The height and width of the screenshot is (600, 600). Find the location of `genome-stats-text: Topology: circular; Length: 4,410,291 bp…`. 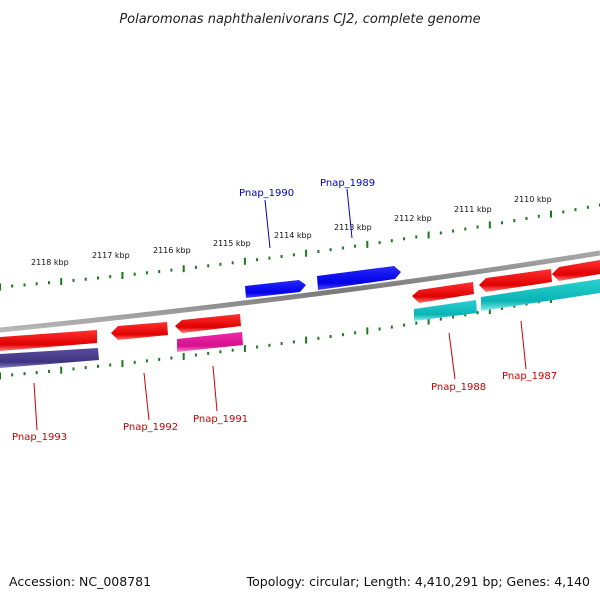

genome-stats-text: Topology: circular; Length: 4,410,291 bp… is located at coordinates (418, 581).